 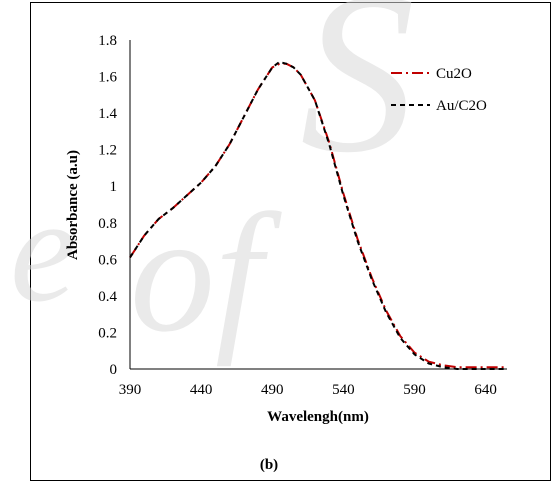 What do you see at coordinates (308, 390) in the screenshot?
I see `x-tick-labels: 390 440 490 540 590 640` at bounding box center [308, 390].